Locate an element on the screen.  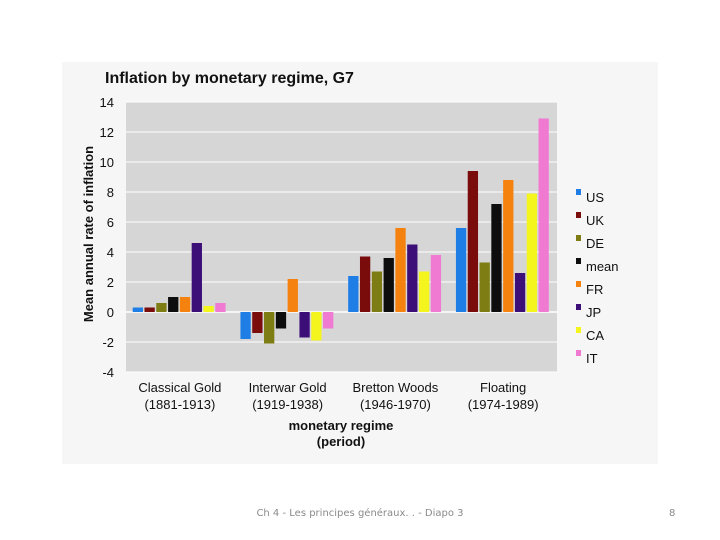
legend-label: JP is located at coordinates (593, 312).